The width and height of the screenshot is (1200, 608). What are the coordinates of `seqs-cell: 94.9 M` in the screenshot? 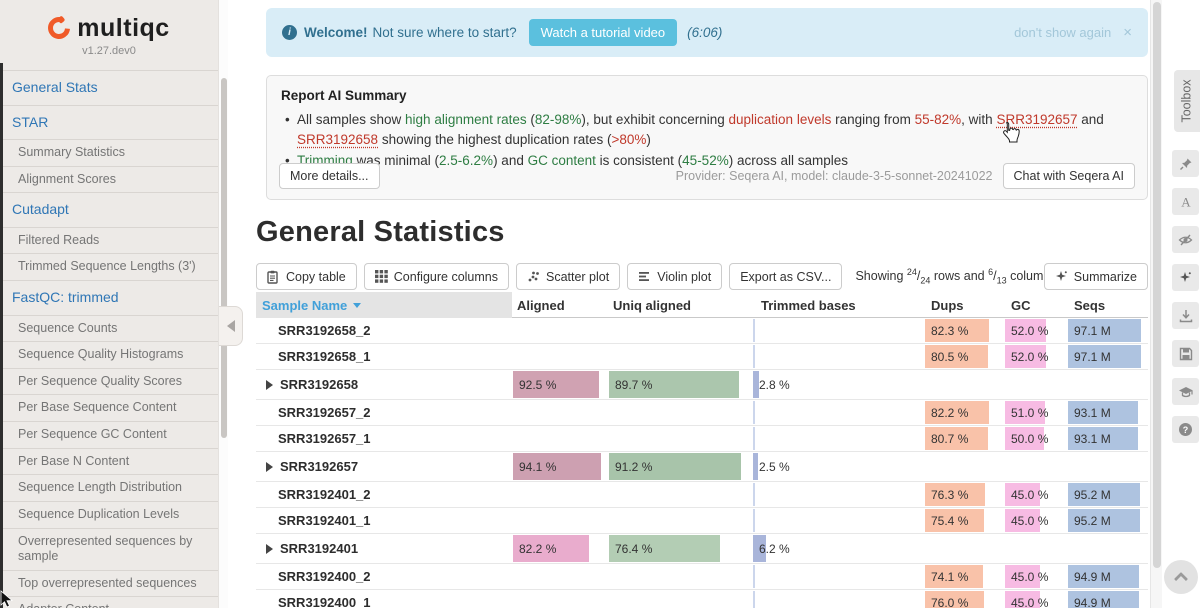 It's located at (1108, 576).